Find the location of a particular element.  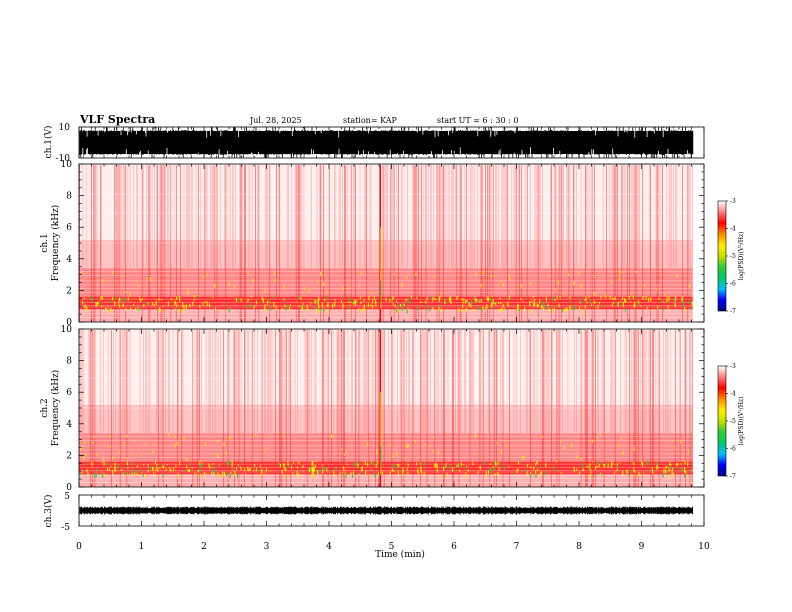

ch1-waveform-ylabel: ch.1(V) is located at coordinates (48, 142).